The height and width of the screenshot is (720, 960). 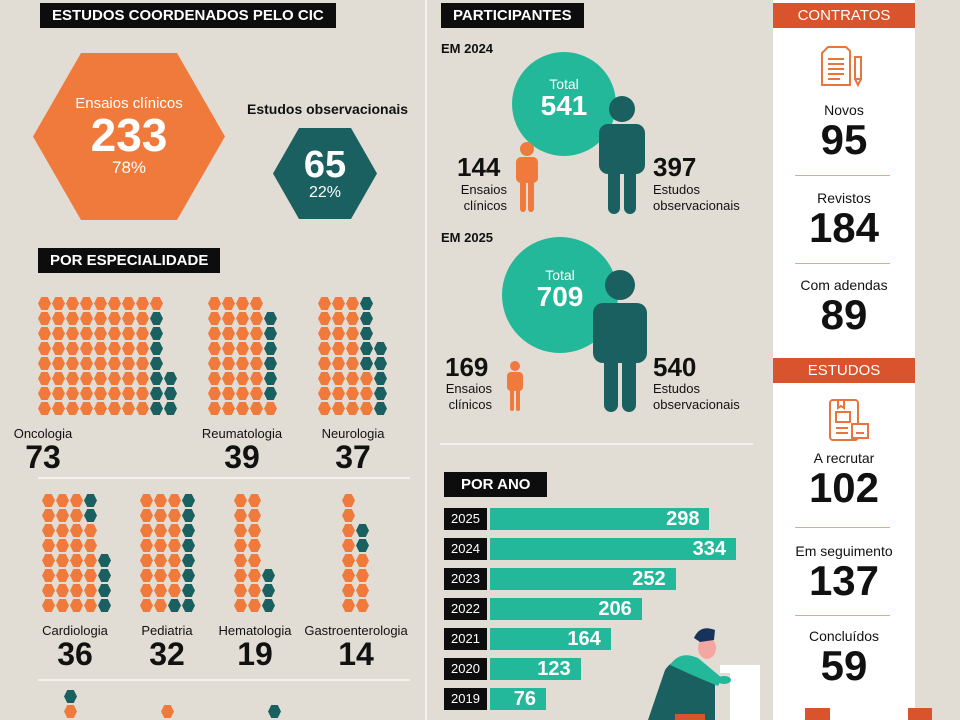 I want to click on bar-2020: 123, so click(x=535, y=669).